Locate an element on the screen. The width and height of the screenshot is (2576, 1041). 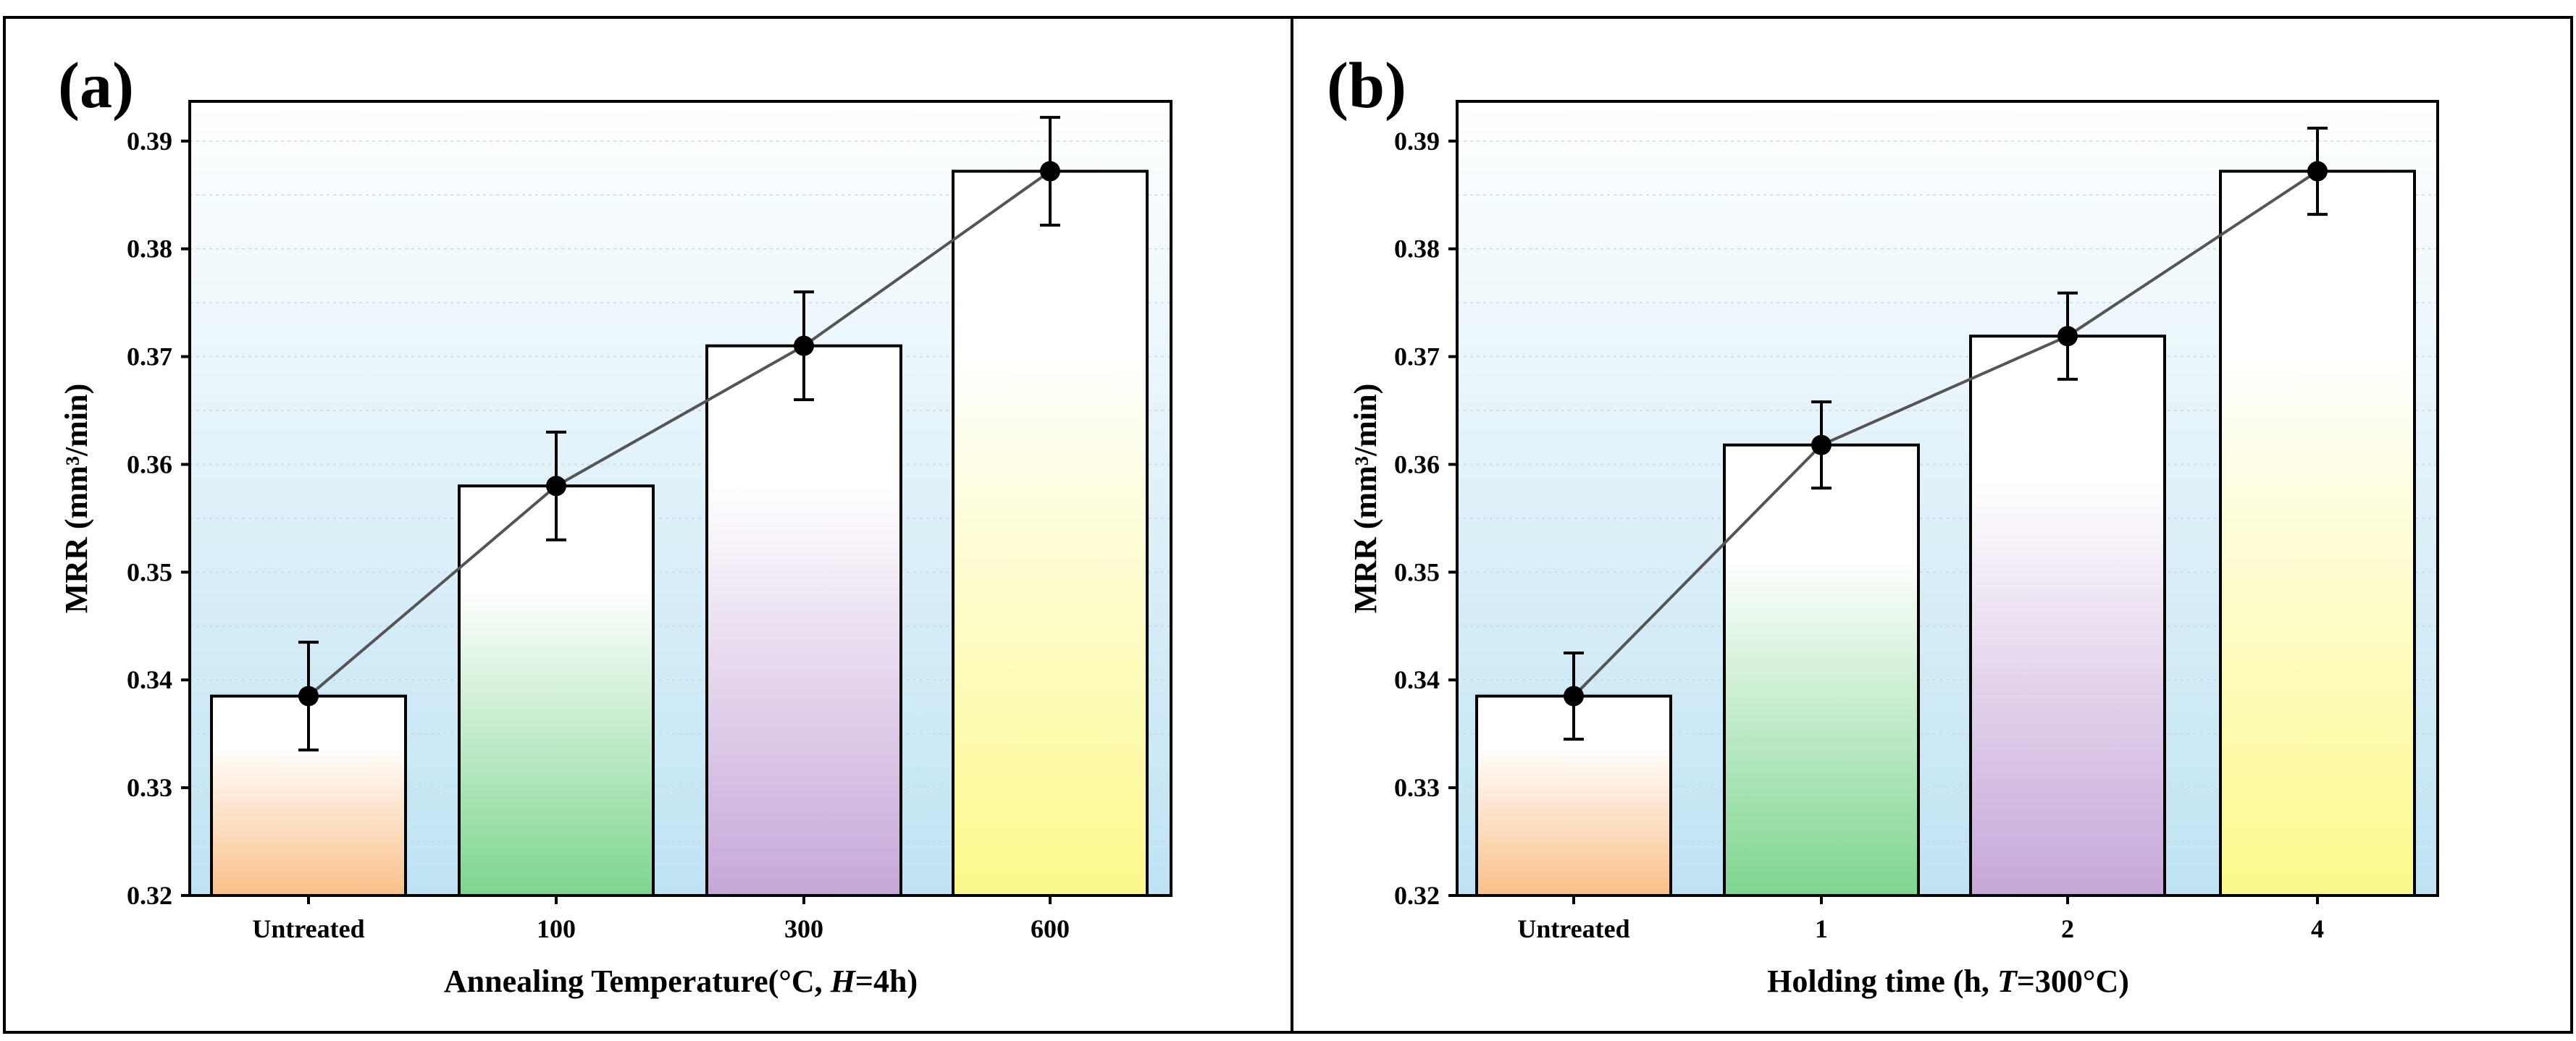
panel-b-series-line is located at coordinates (1945, 433).